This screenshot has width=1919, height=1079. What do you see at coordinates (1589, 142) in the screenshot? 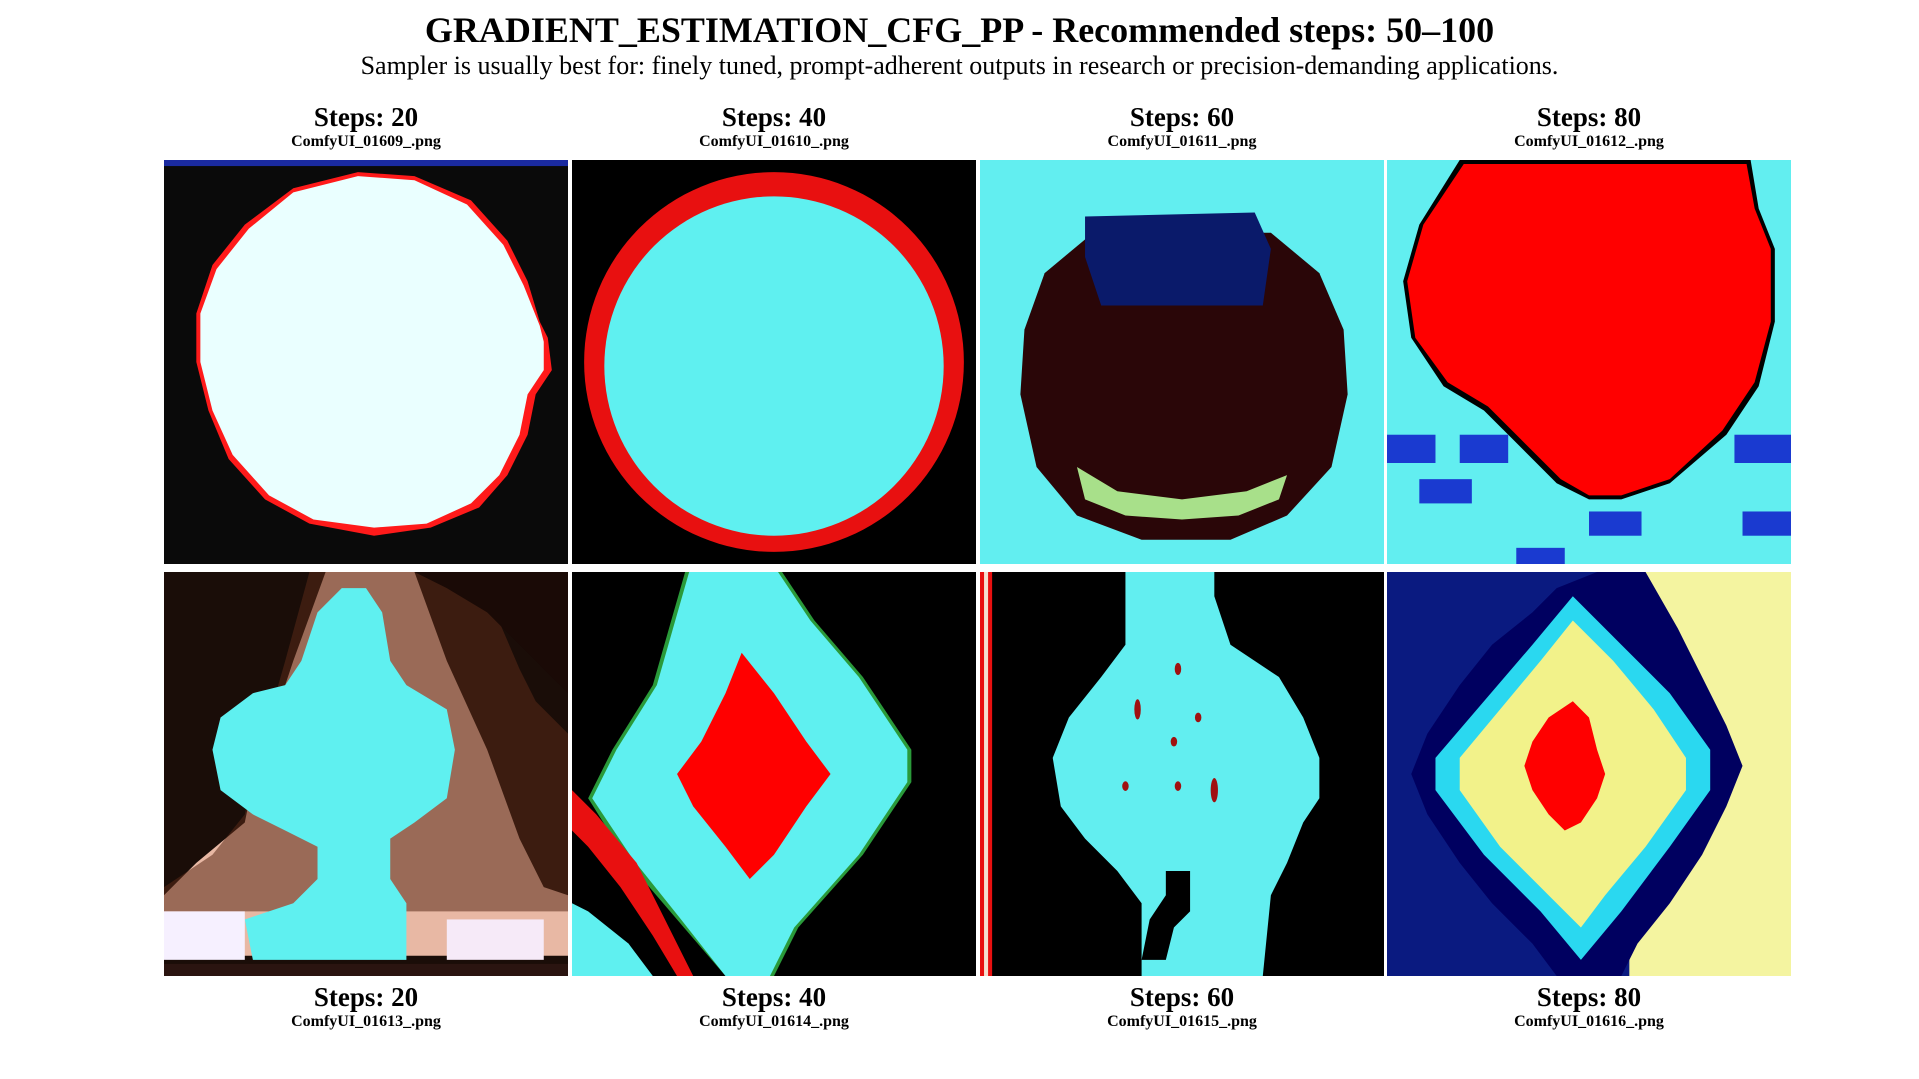
I see `filename-label: ComfyUI_01612_.png` at bounding box center [1589, 142].